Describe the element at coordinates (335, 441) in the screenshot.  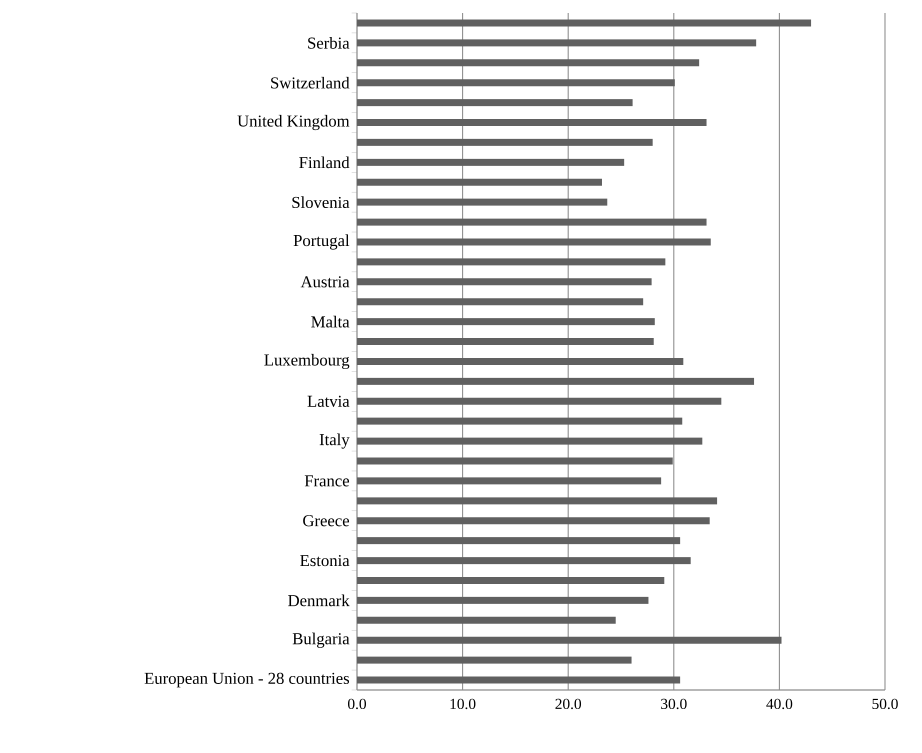
I see `y-tick-label: Italy` at that location.